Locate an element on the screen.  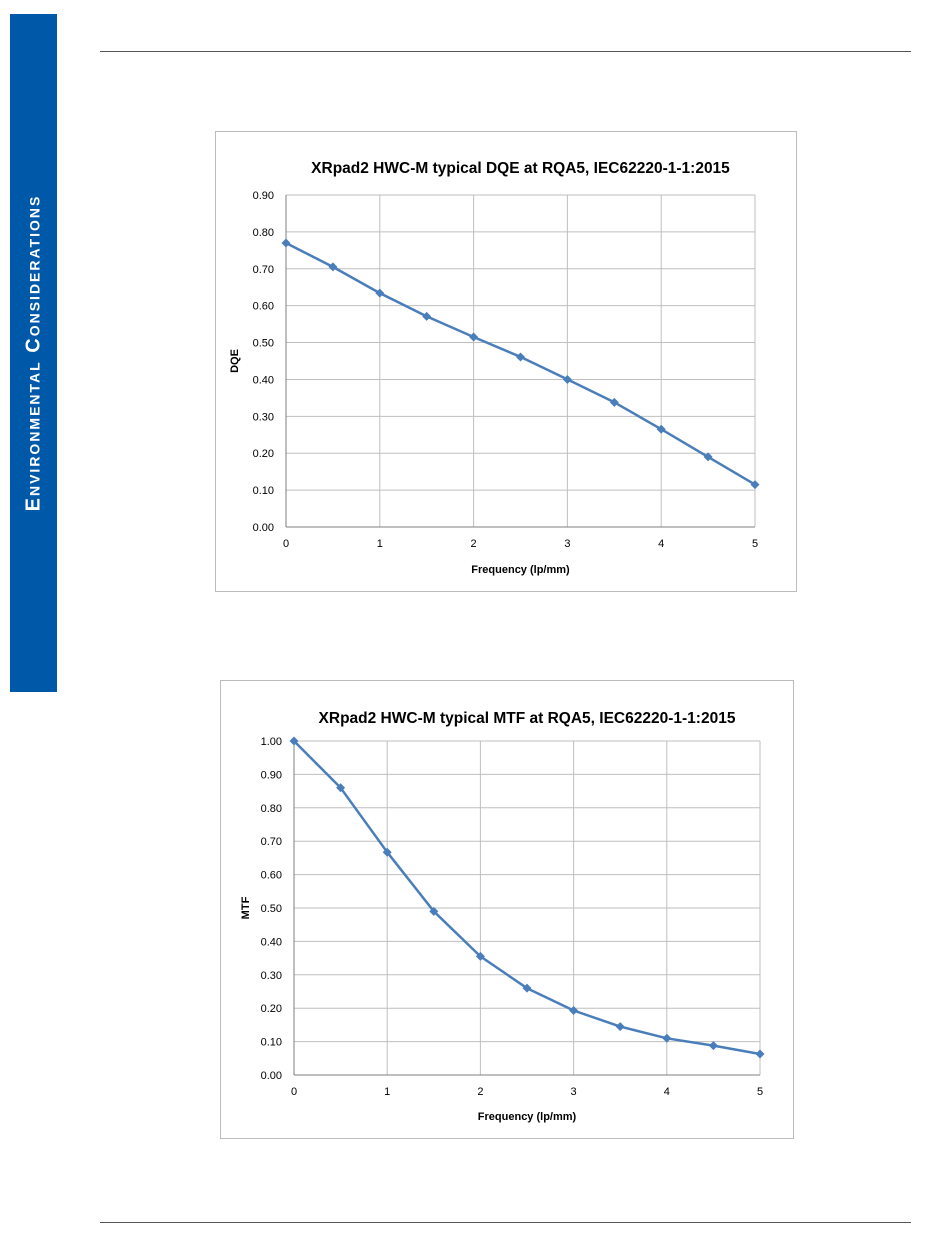
y-axis-label: MTF is located at coordinates (246, 907).